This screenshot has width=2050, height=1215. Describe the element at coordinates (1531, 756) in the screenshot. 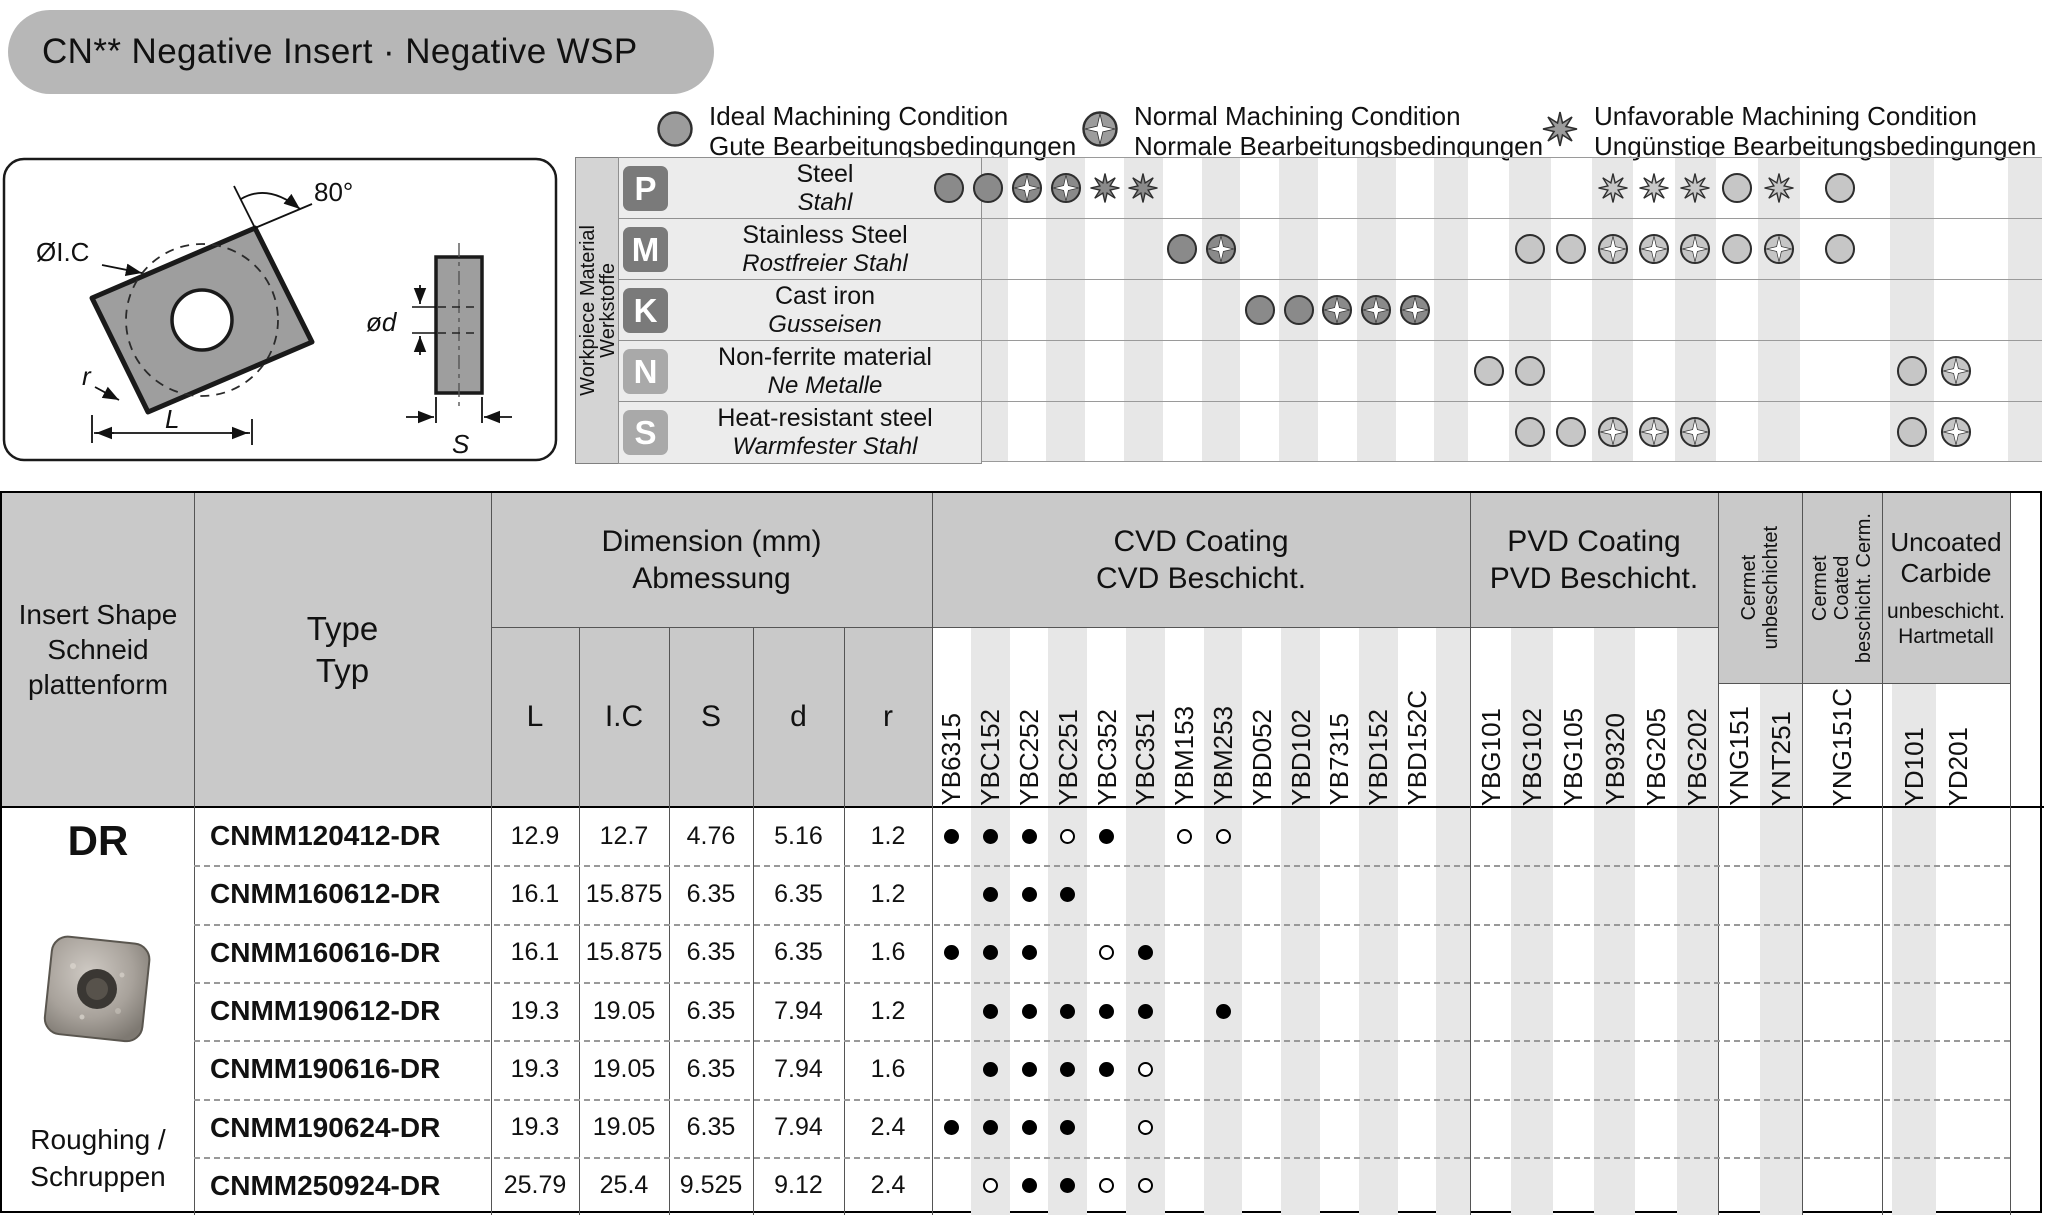

I see `grade-column-YBG102: YBG102` at that location.